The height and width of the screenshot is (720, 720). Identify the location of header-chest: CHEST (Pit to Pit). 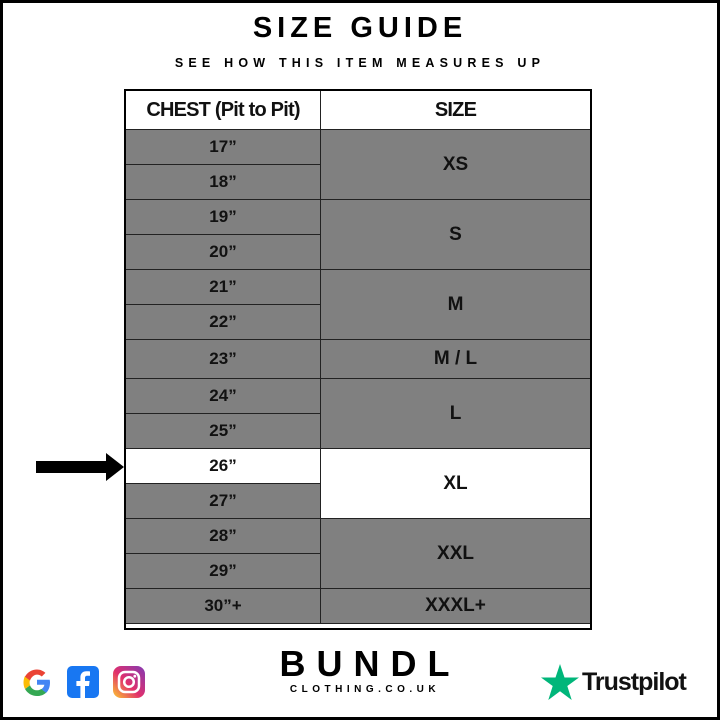
(223, 110).